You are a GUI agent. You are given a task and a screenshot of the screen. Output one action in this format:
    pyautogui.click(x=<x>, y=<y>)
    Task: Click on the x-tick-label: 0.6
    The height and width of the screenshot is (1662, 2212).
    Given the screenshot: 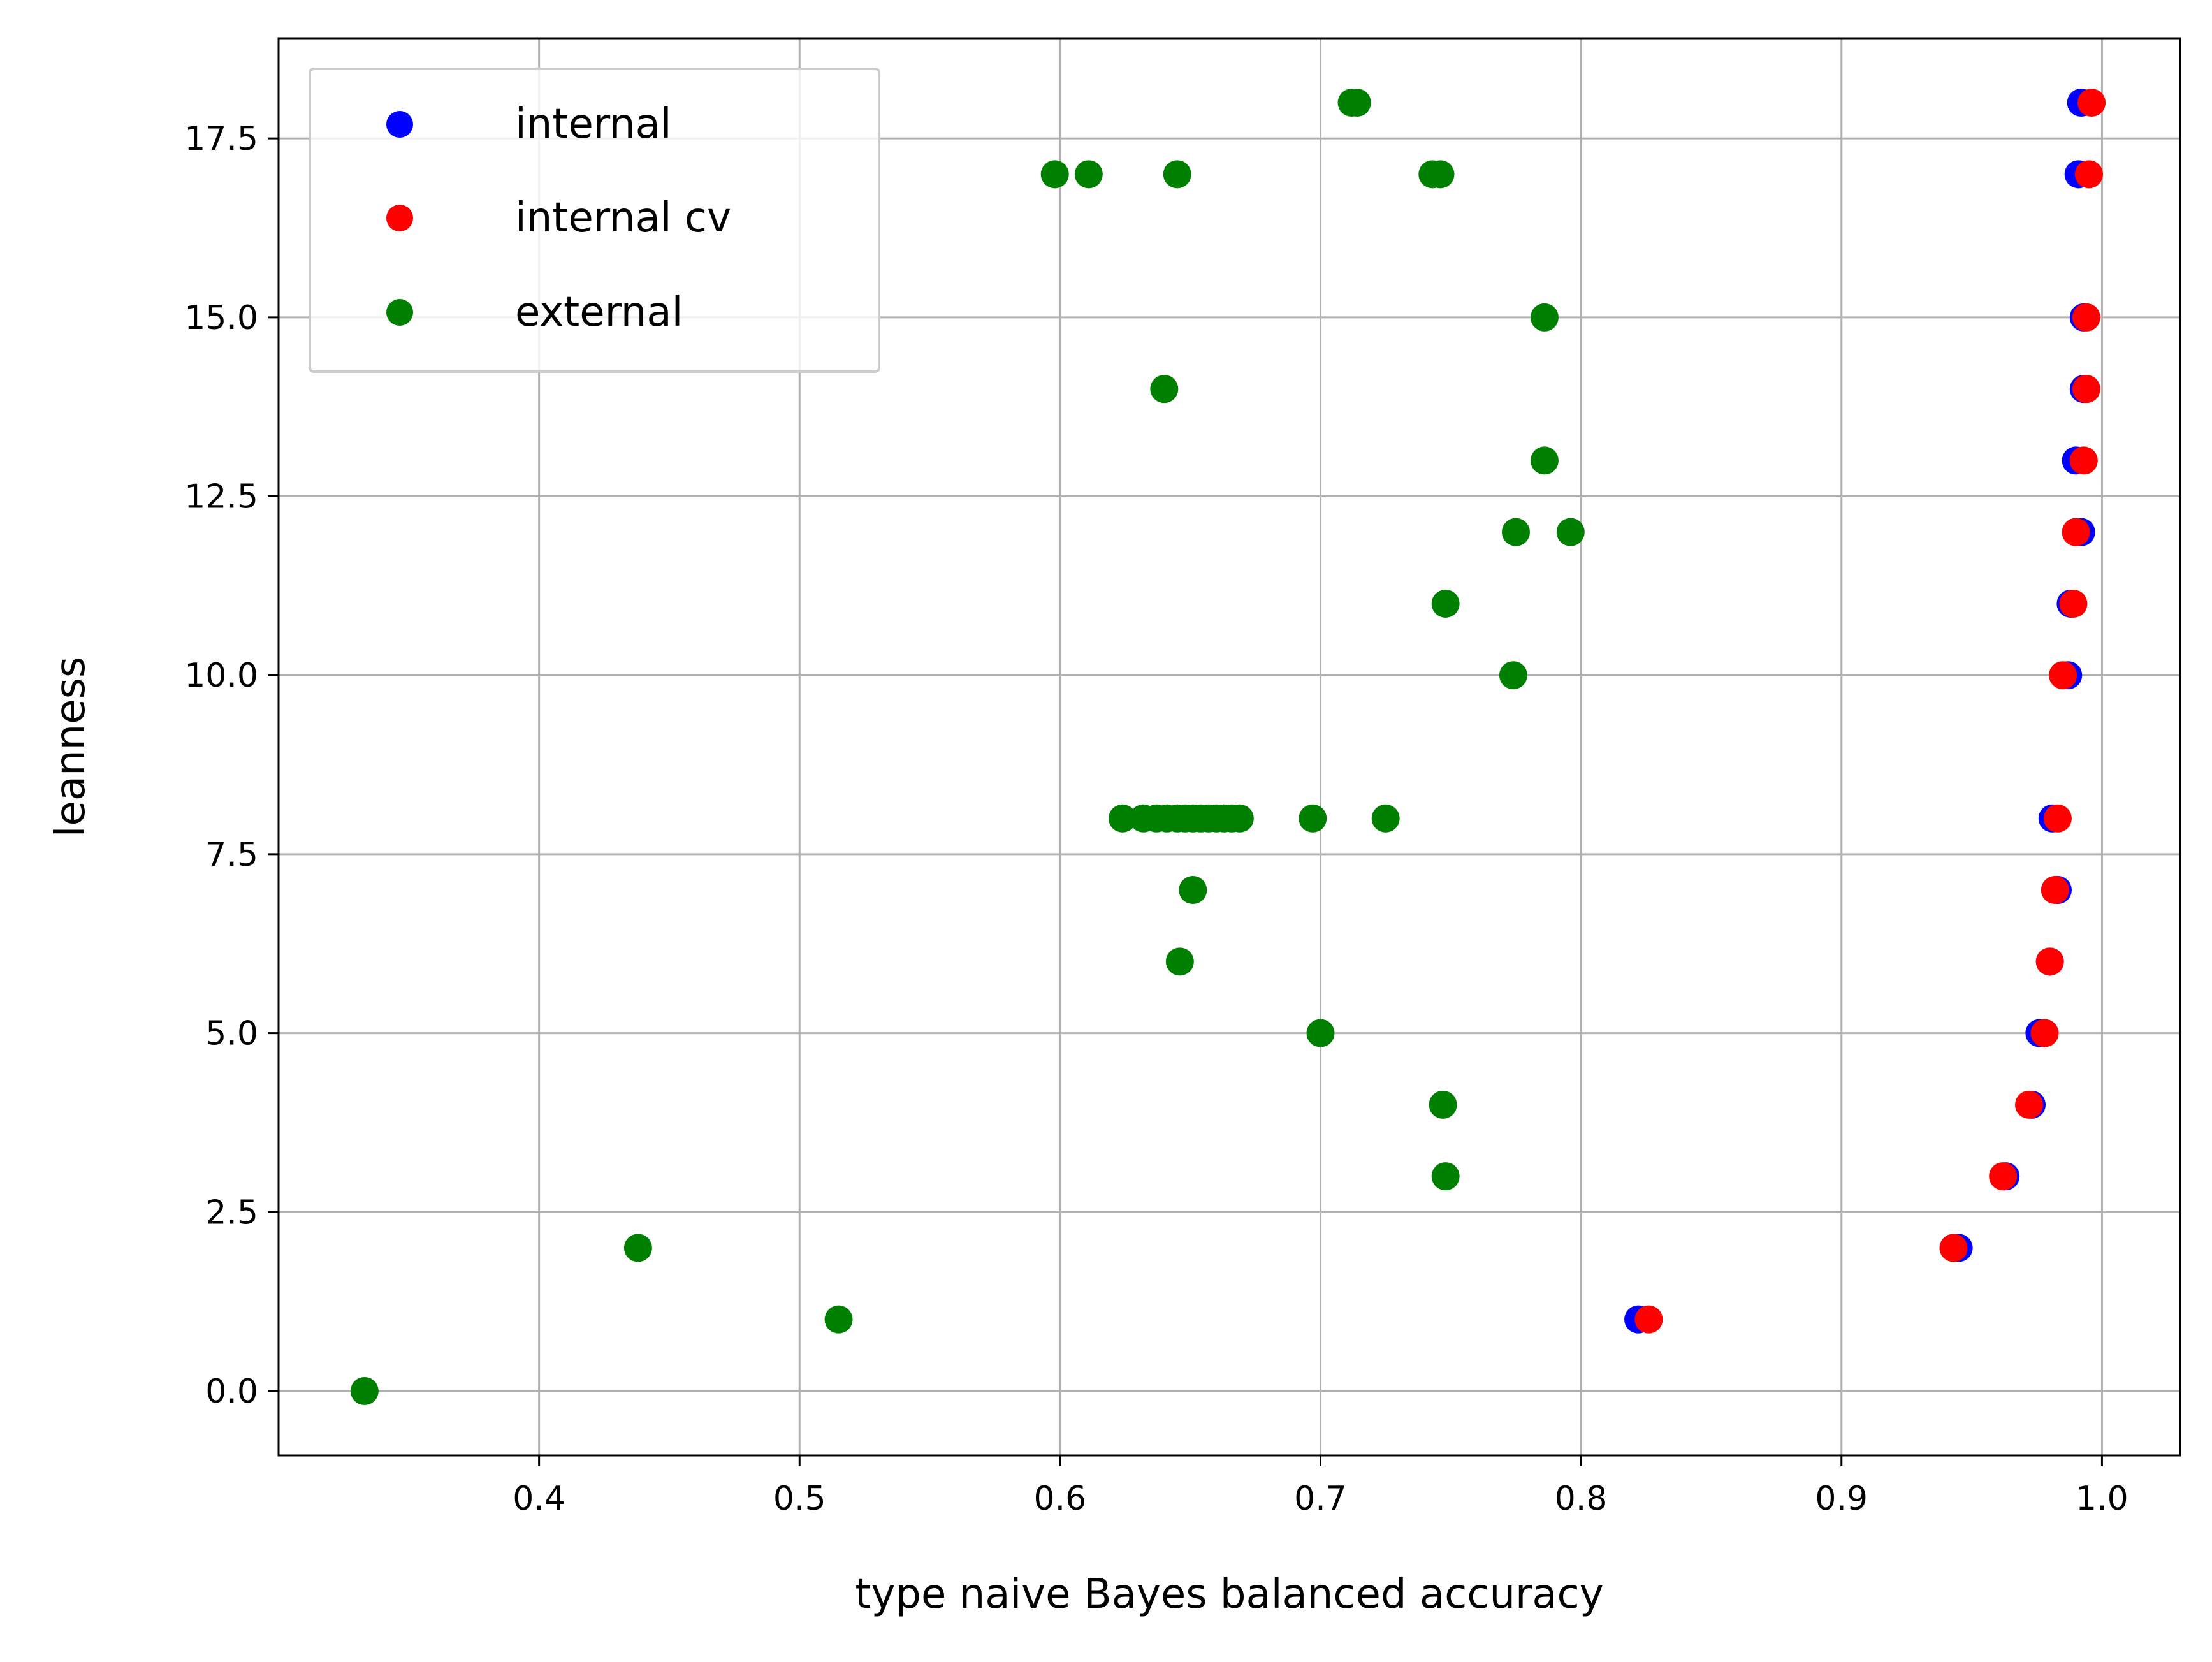 What is the action you would take?
    pyautogui.click(x=1060, y=1499)
    